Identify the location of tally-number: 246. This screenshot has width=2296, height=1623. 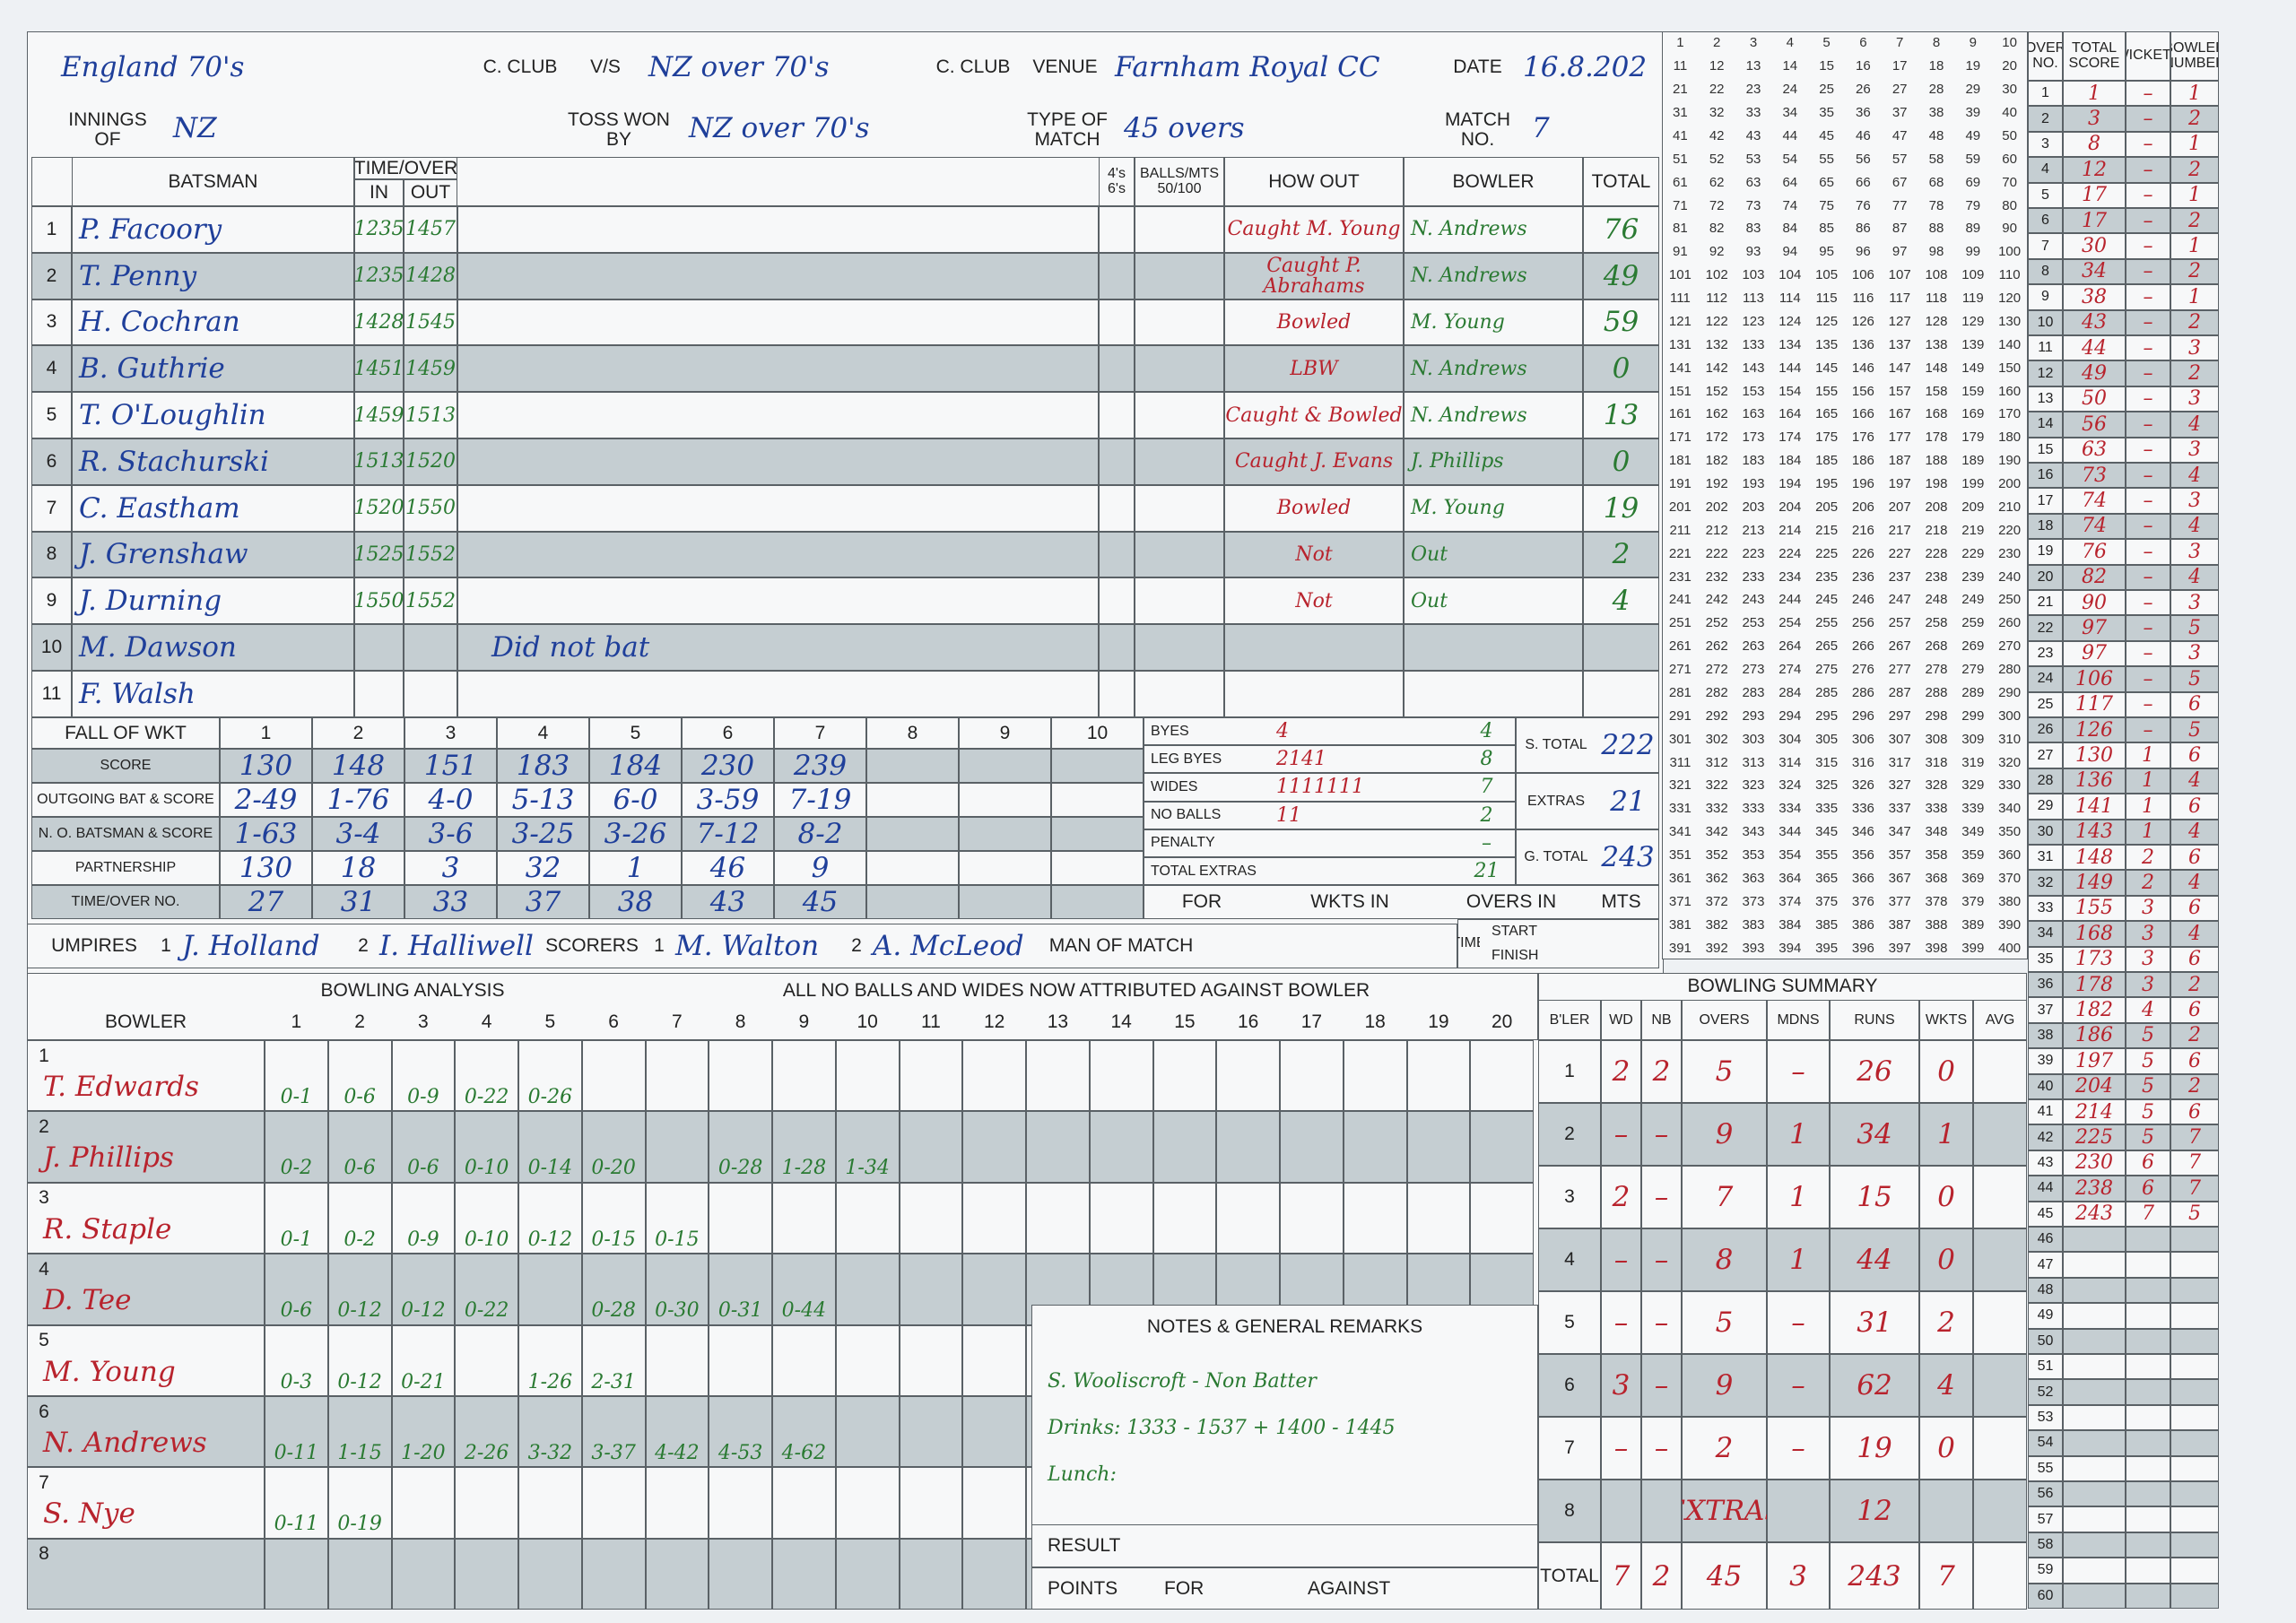
(1862, 600).